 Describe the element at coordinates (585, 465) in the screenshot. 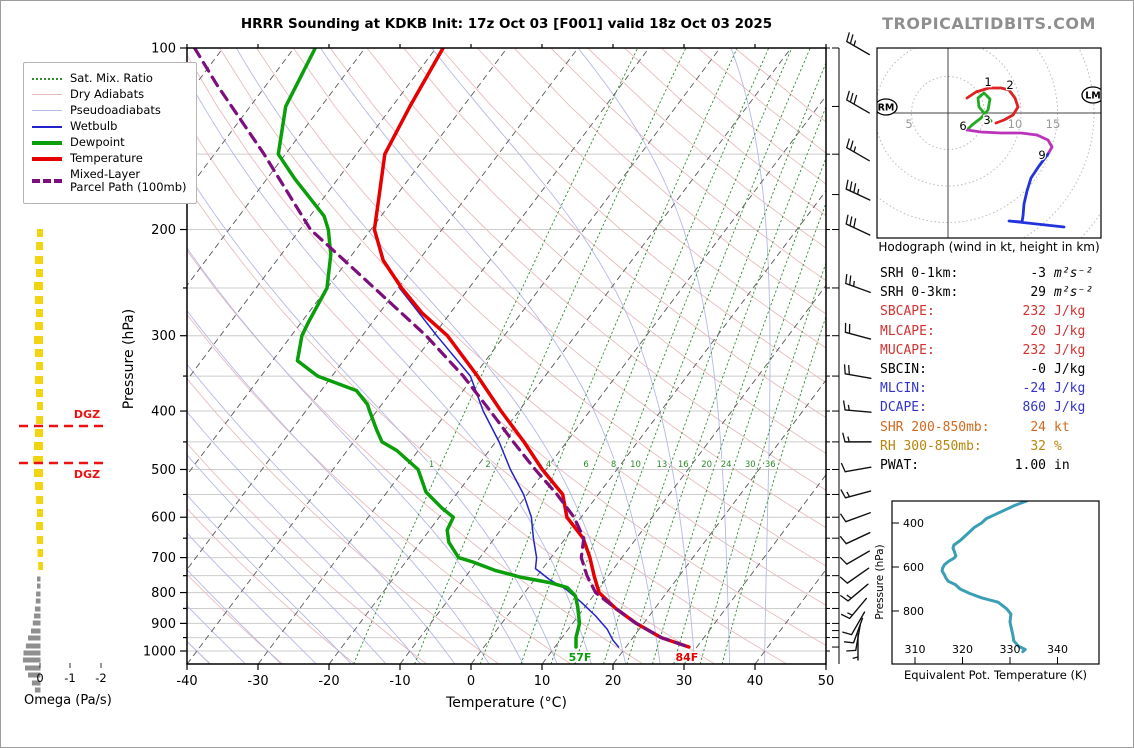

I see `mixing-ratio-label: 6` at that location.